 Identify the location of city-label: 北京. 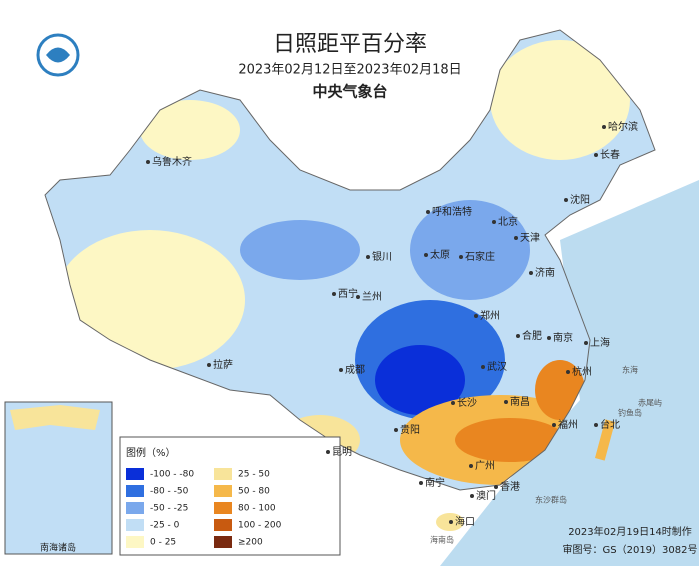
(508, 221).